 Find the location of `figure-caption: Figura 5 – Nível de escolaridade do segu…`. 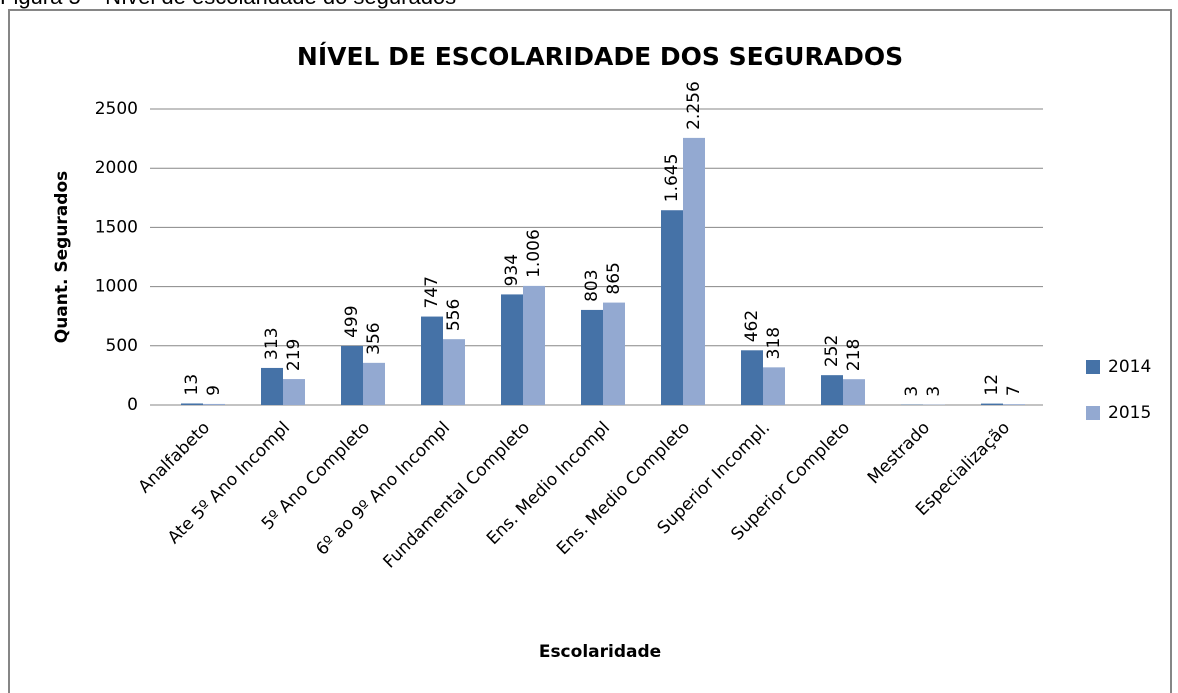

figure-caption: Figura 5 – Nível de escolaridade do segu… is located at coordinates (228, 4).